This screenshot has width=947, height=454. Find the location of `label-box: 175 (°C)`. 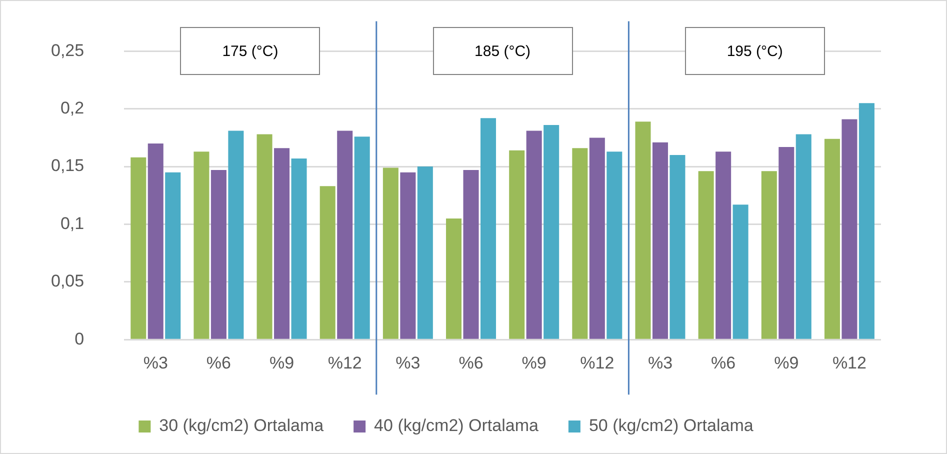

label-box: 175 (°C) is located at coordinates (250, 51).